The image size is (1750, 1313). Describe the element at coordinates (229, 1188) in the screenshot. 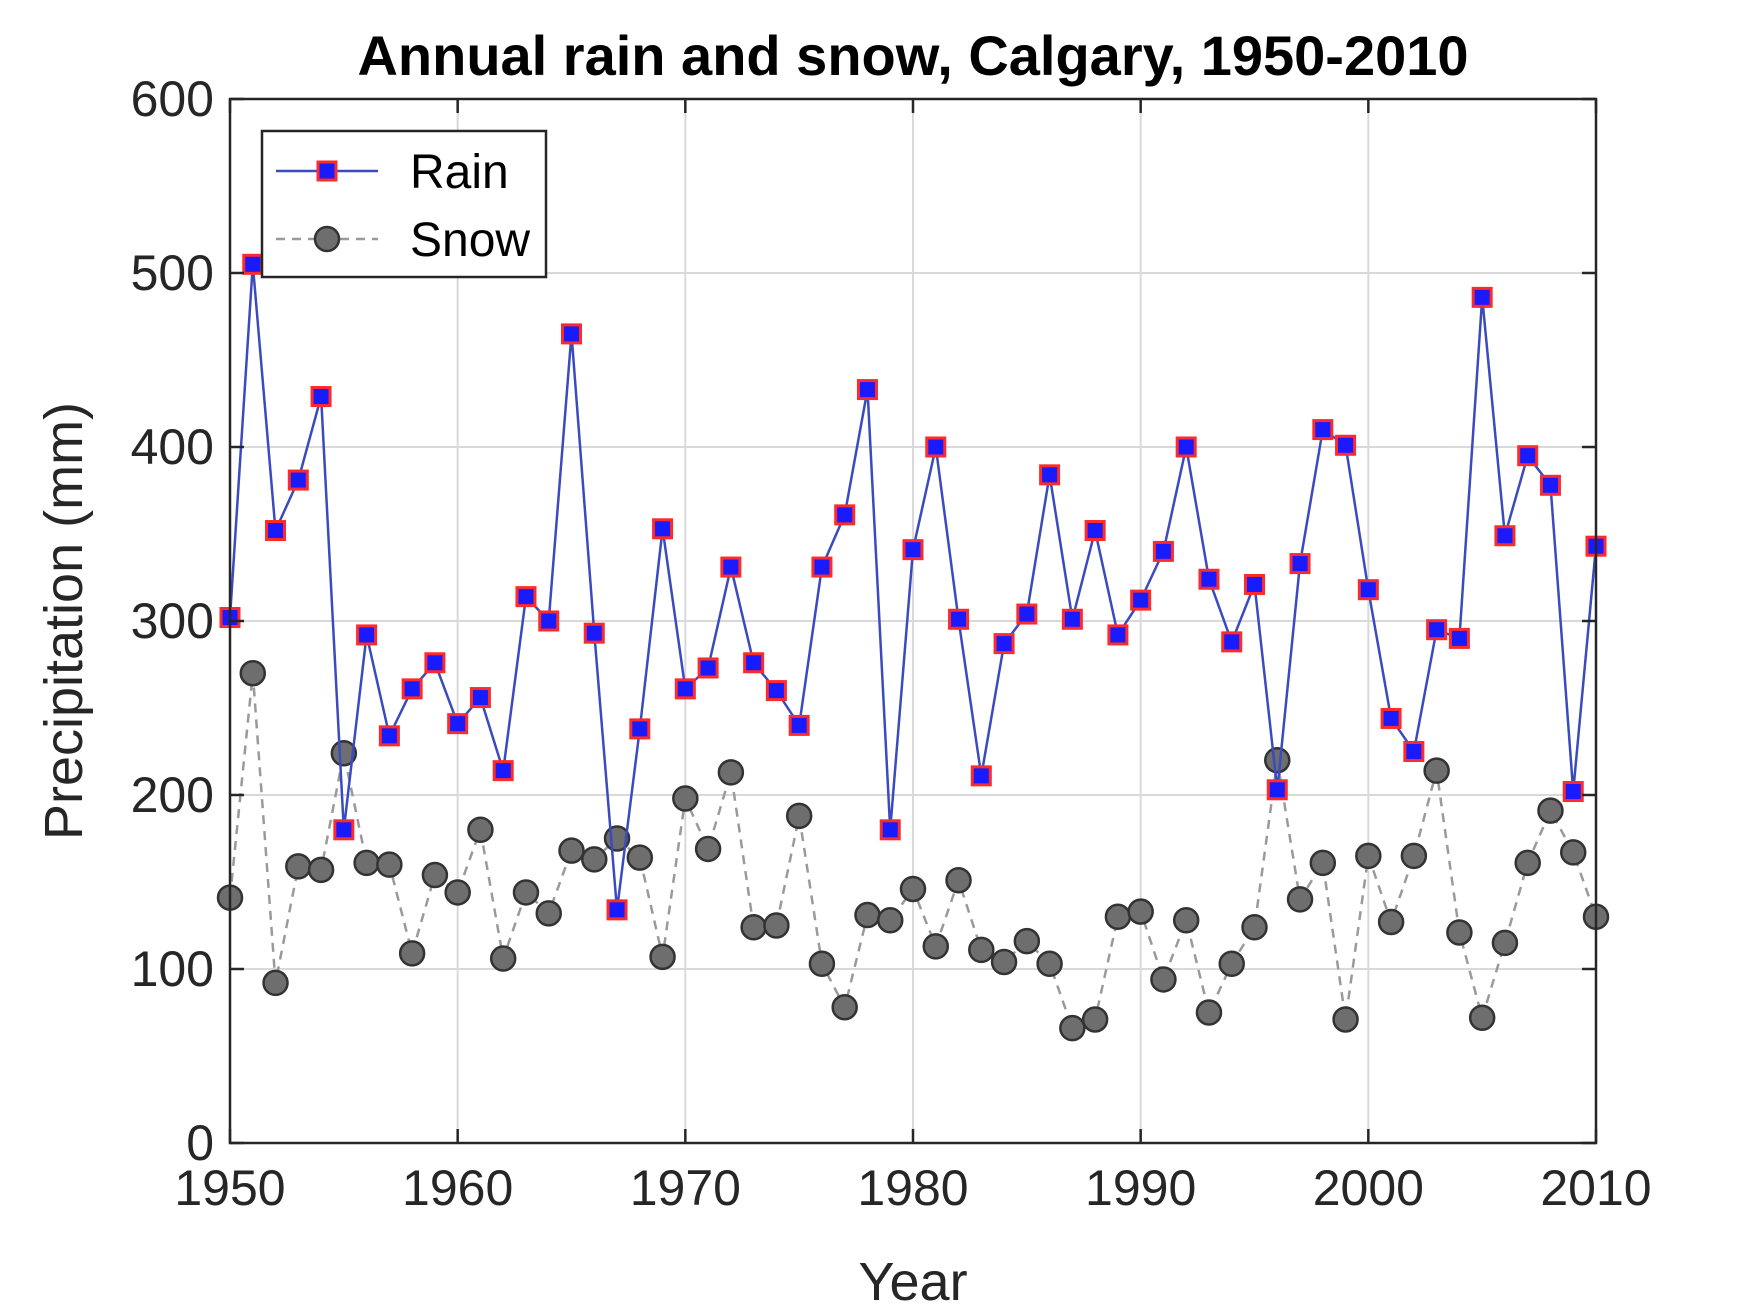

I see `x-tick-label: 1950` at that location.